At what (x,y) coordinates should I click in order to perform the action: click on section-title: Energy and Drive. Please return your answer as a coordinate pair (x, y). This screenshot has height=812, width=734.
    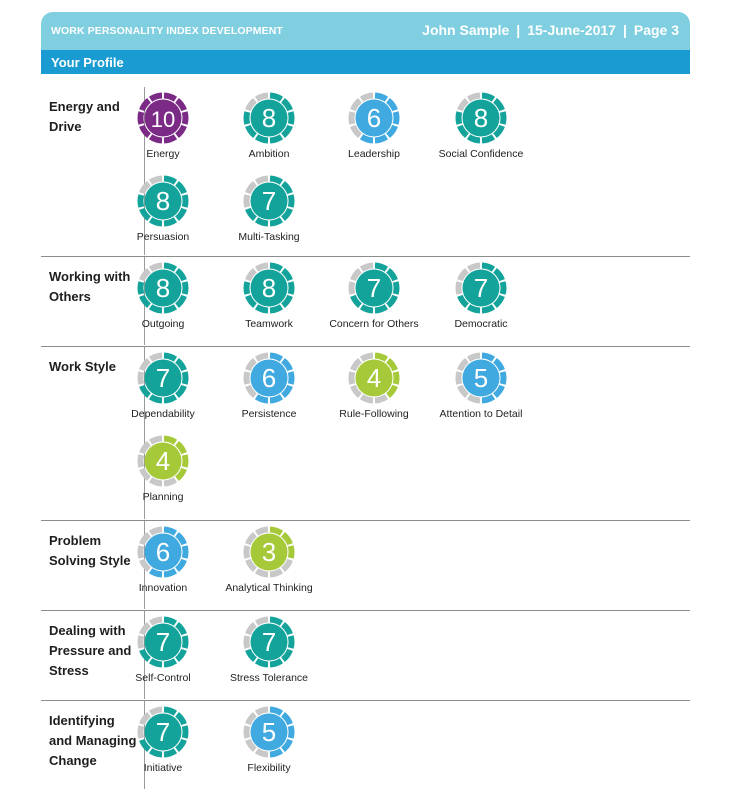
    Looking at the image, I should click on (84, 116).